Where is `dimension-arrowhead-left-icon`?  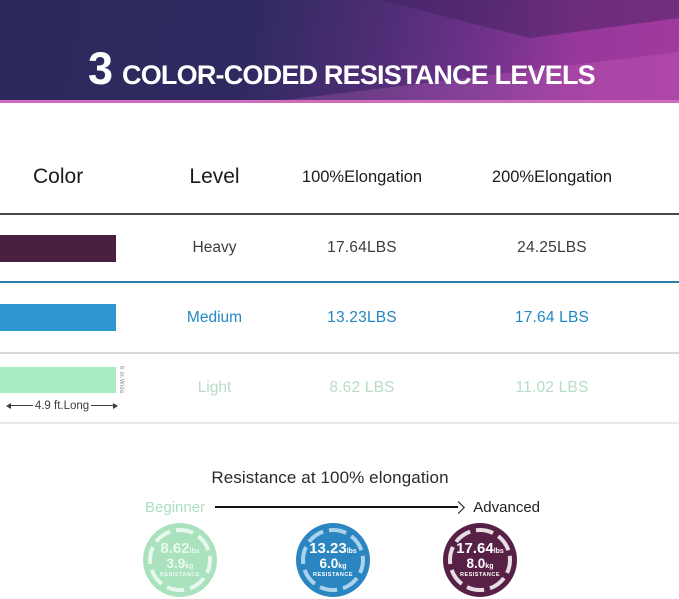
dimension-arrowhead-left-icon is located at coordinates (8, 405).